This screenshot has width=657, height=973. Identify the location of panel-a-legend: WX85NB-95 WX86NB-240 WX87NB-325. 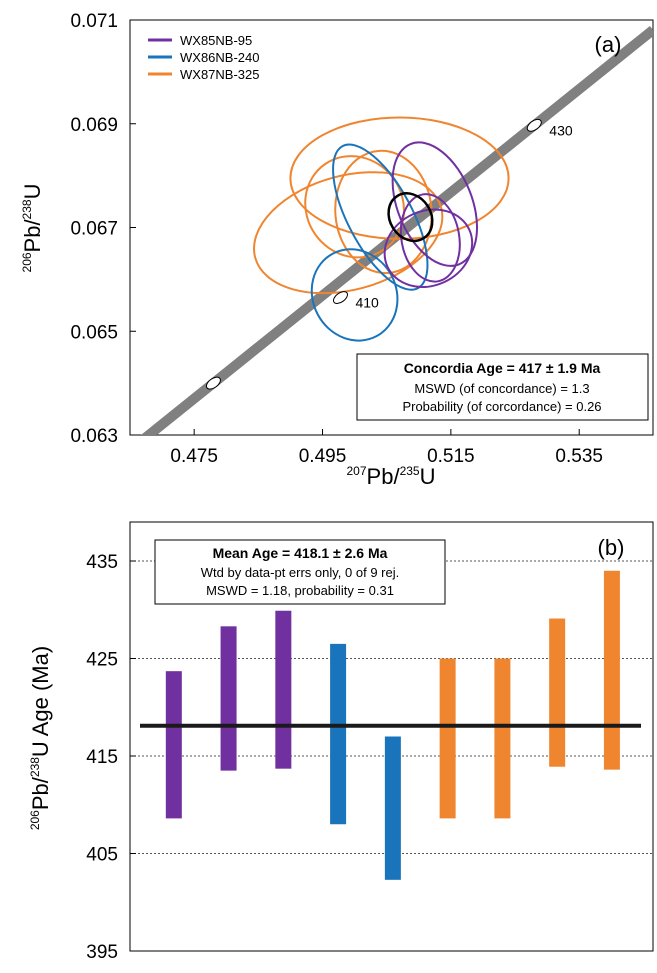
(203, 57).